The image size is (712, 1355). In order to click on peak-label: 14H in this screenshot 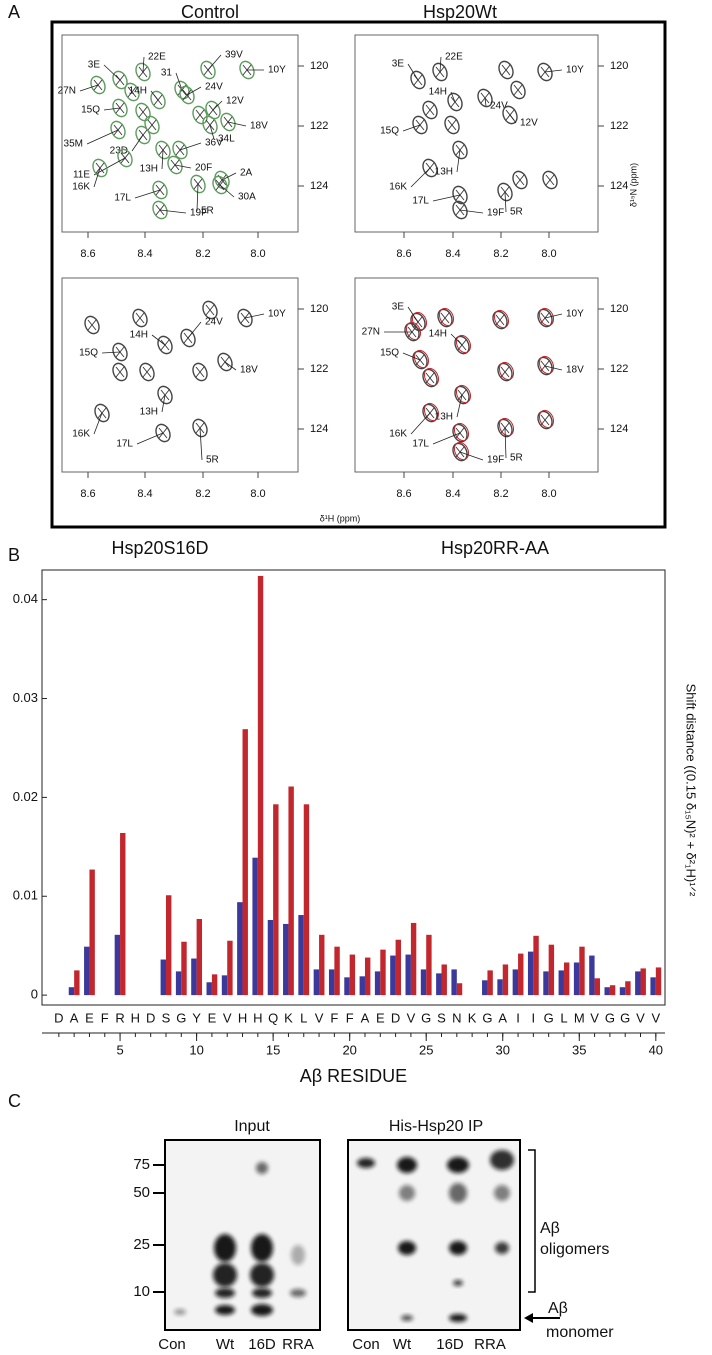, I will do `click(139, 335)`.